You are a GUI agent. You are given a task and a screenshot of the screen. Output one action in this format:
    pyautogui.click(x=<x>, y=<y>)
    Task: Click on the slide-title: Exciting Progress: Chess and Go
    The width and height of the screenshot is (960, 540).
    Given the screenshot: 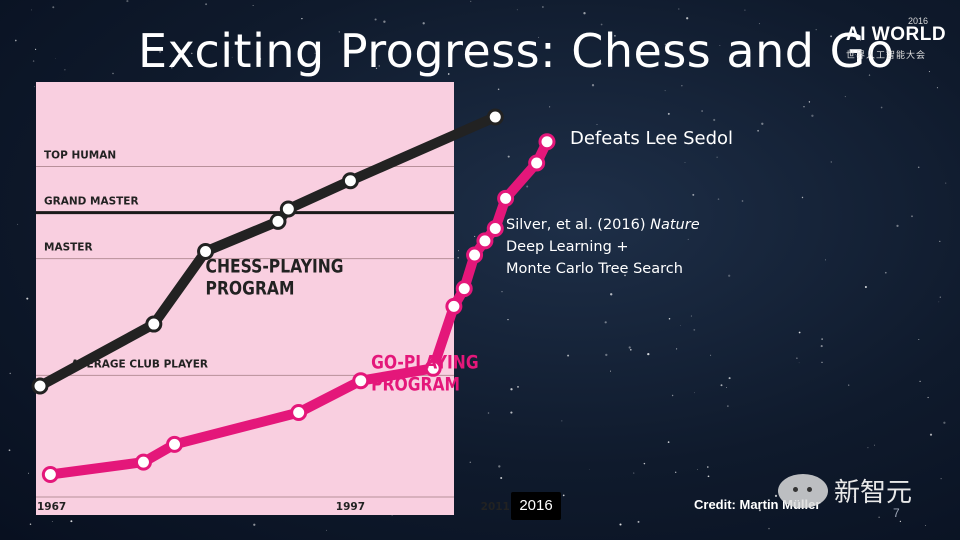 What is the action you would take?
    pyautogui.click(x=516, y=51)
    